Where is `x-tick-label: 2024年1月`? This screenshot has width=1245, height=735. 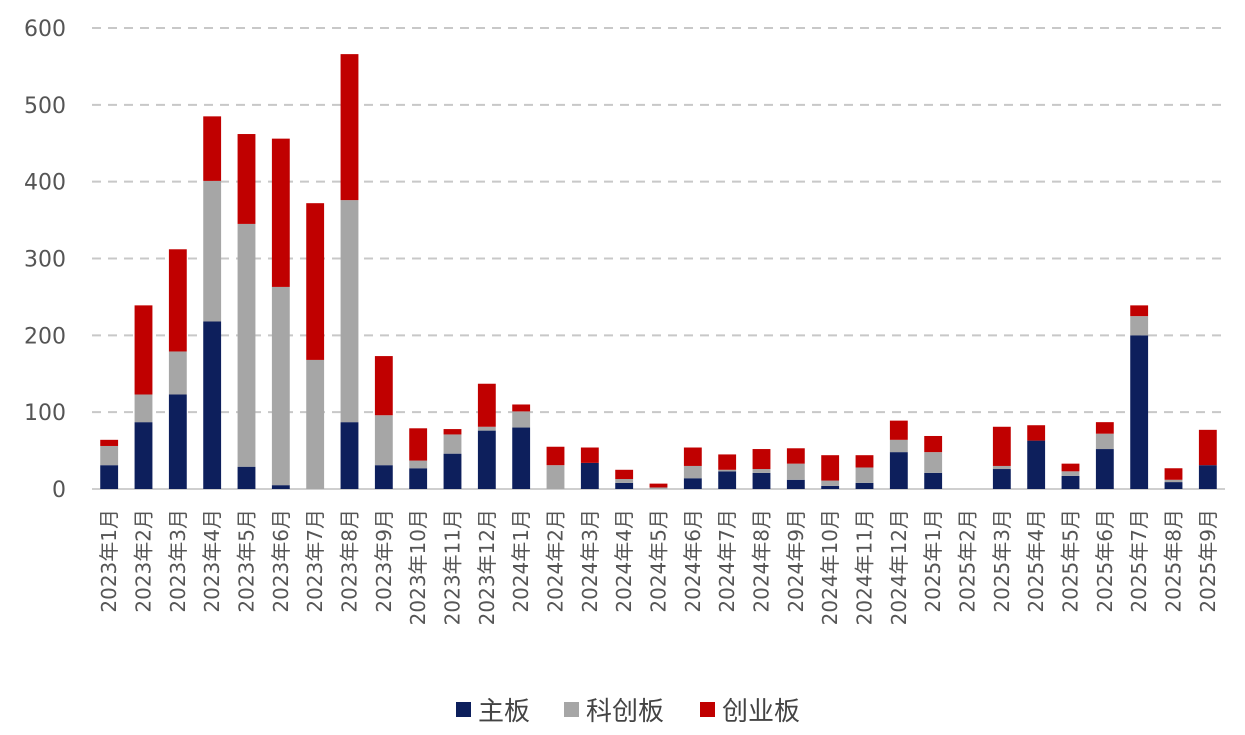
x-tick-label: 2024年1月 is located at coordinates (521, 561).